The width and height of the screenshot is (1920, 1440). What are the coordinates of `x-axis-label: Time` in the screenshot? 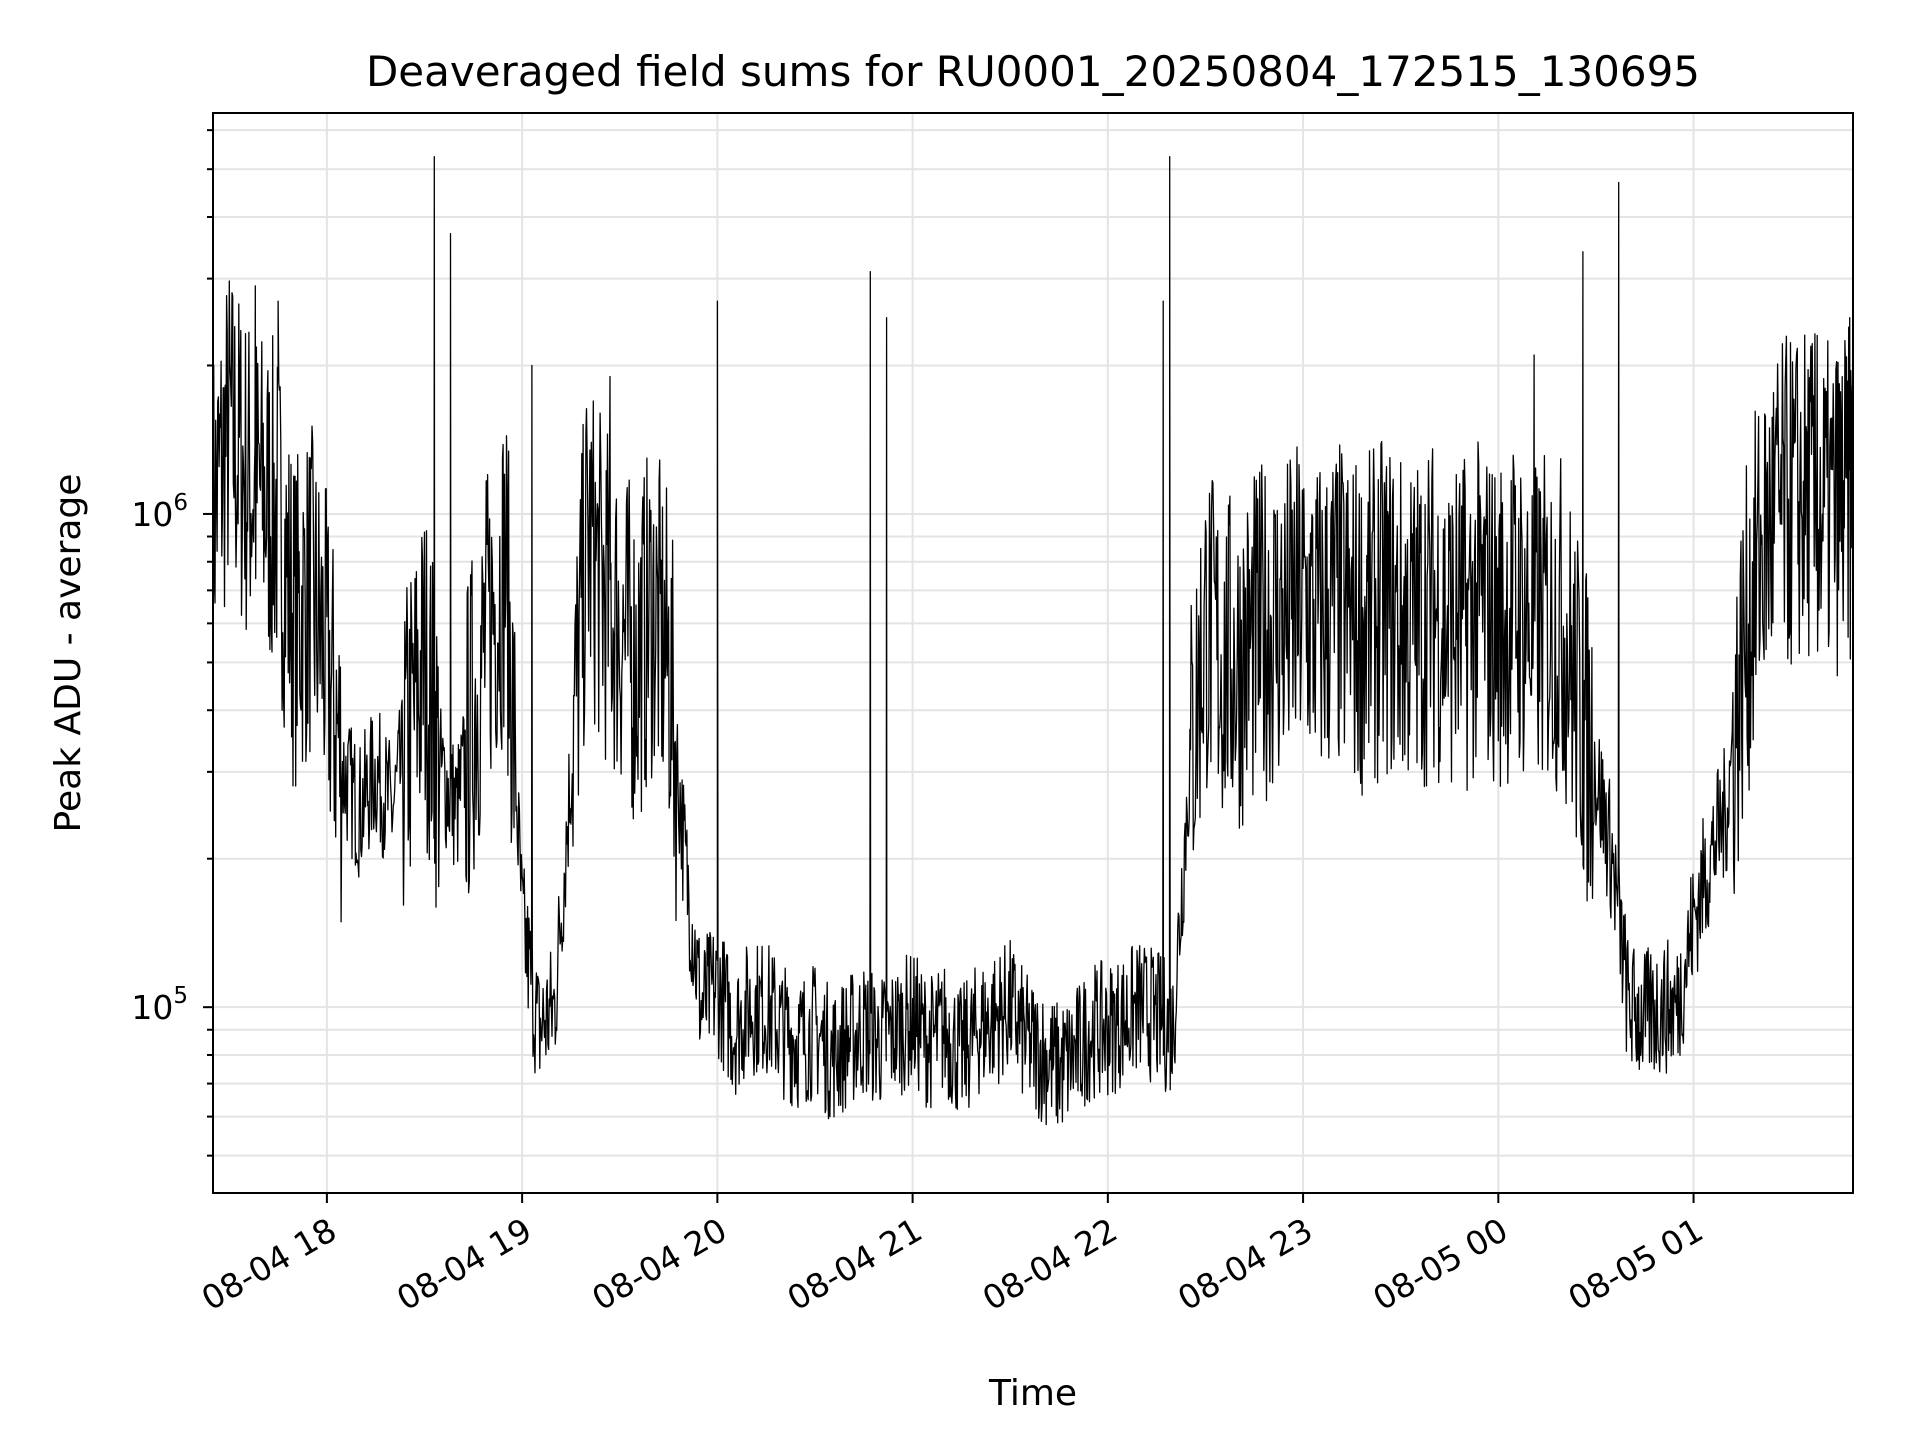 It's located at (1032, 1393).